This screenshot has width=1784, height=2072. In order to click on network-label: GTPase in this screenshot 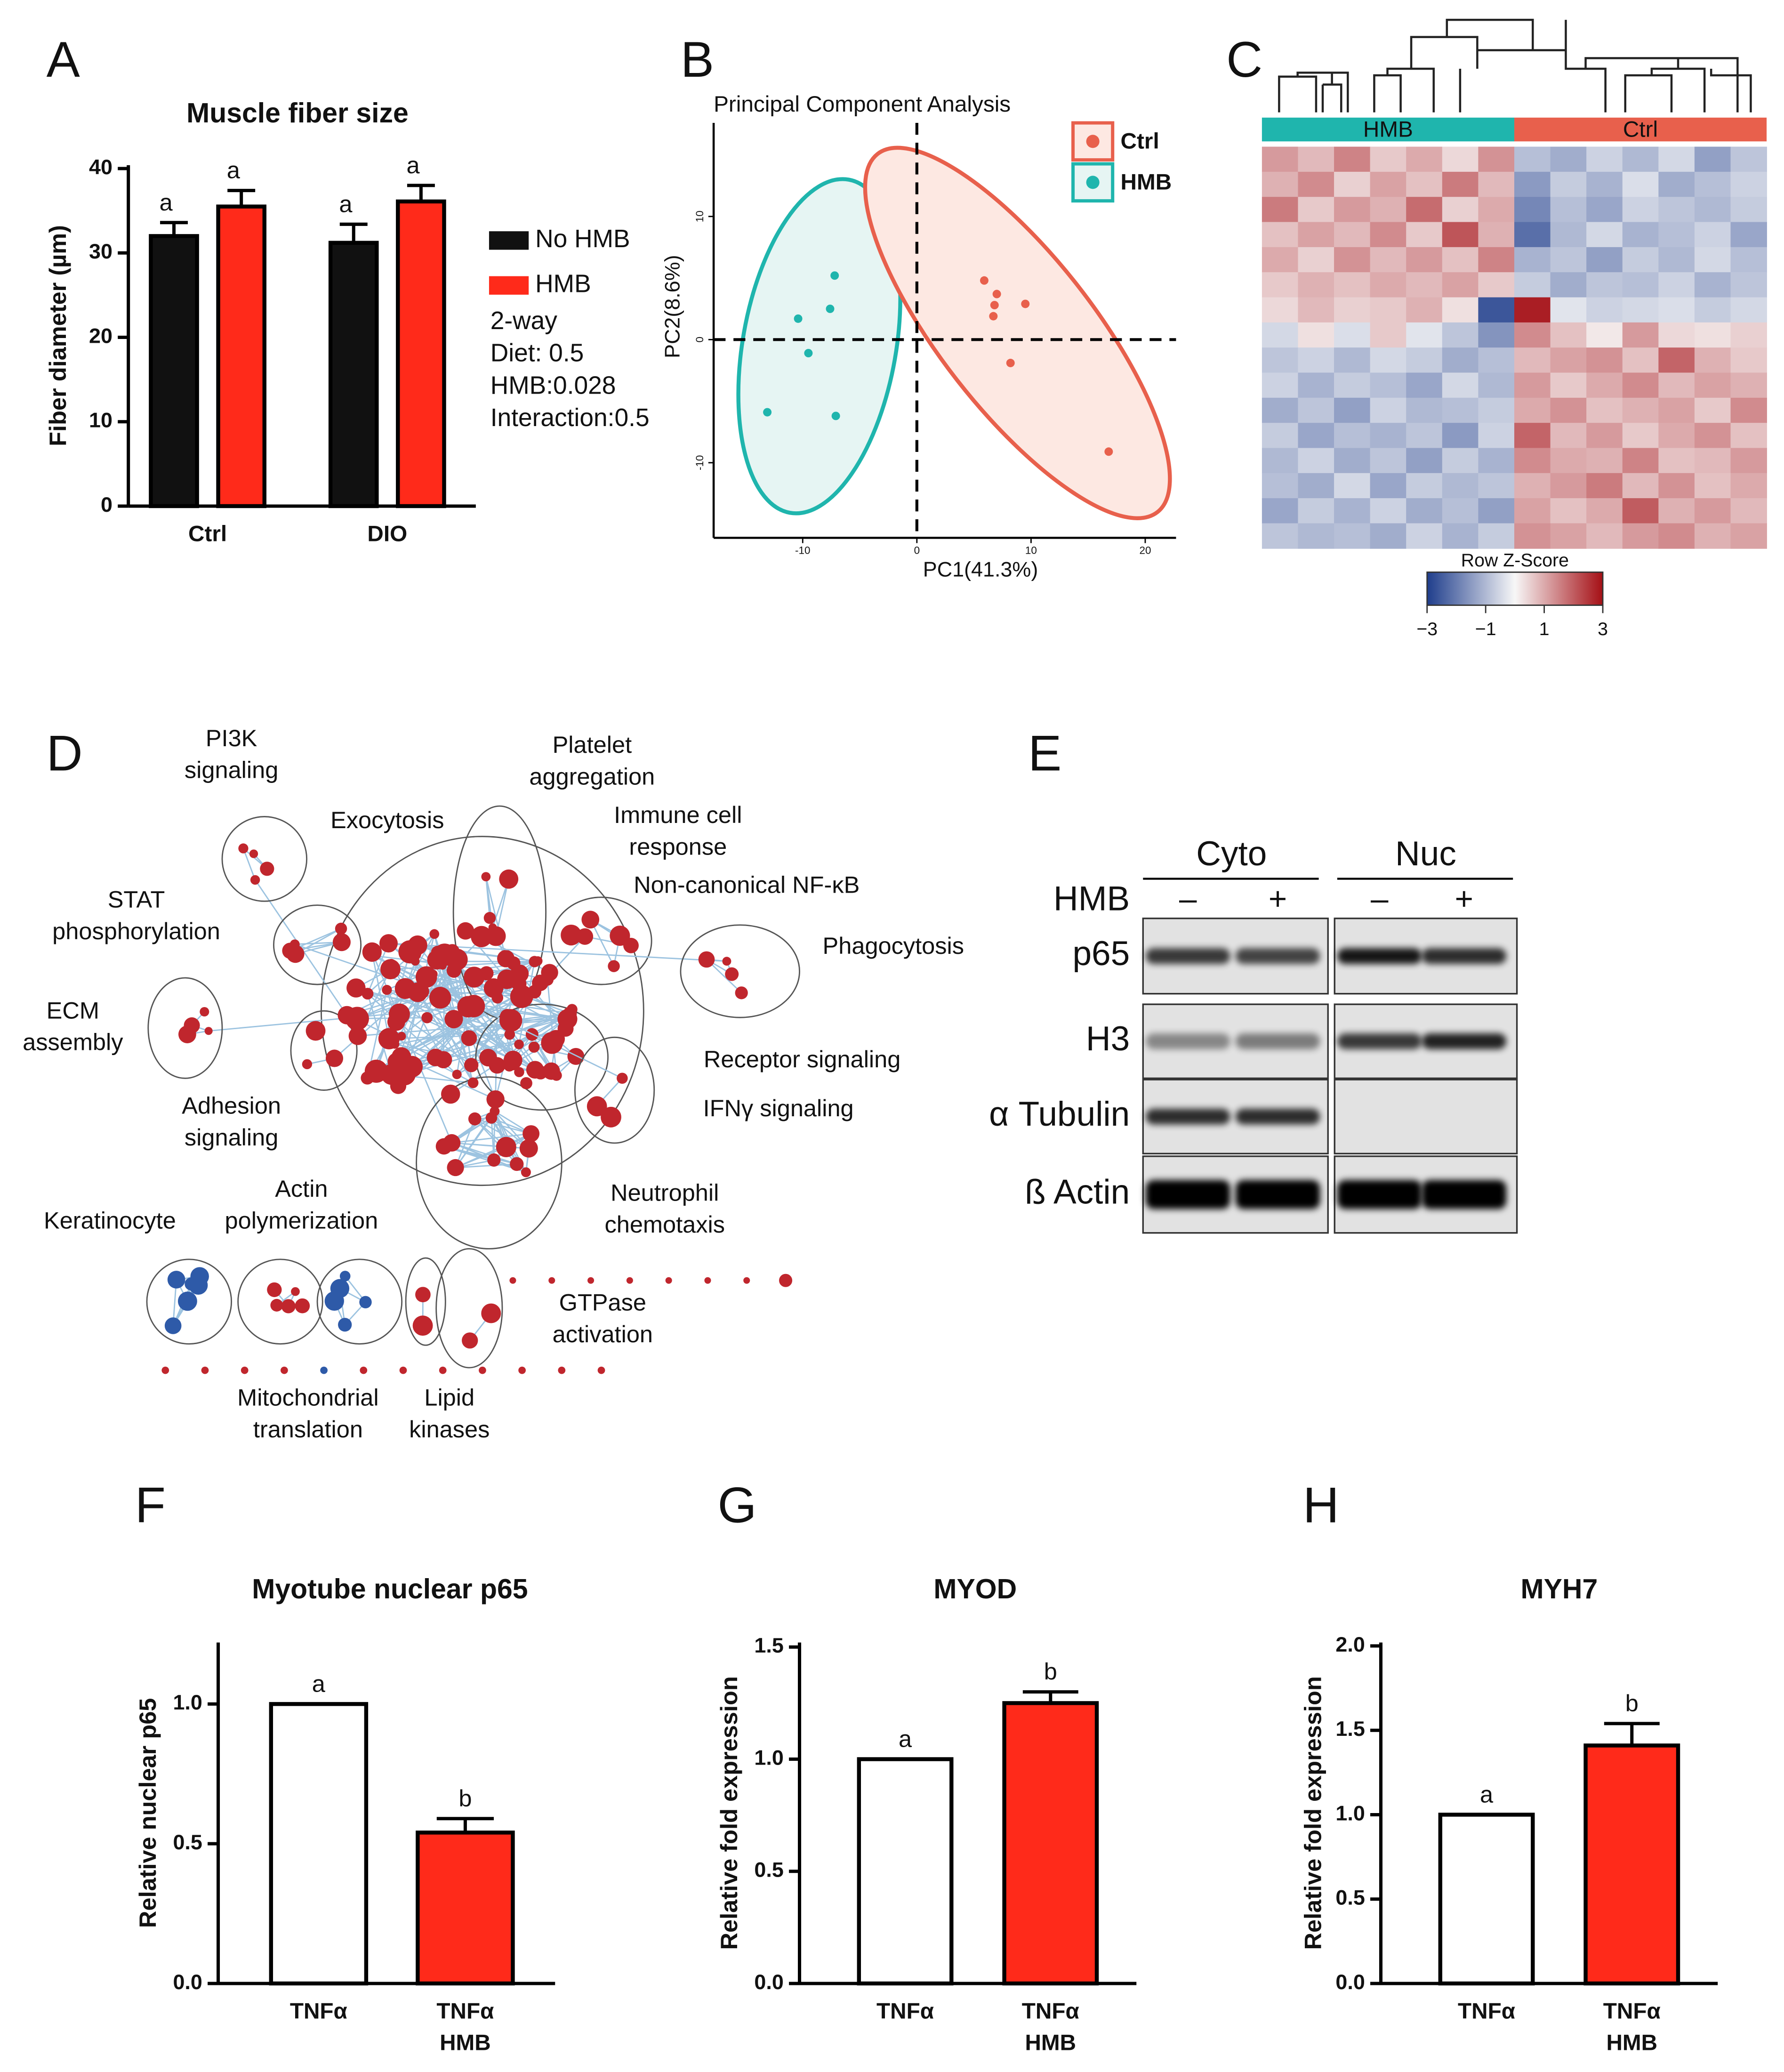, I will do `click(602, 1302)`.